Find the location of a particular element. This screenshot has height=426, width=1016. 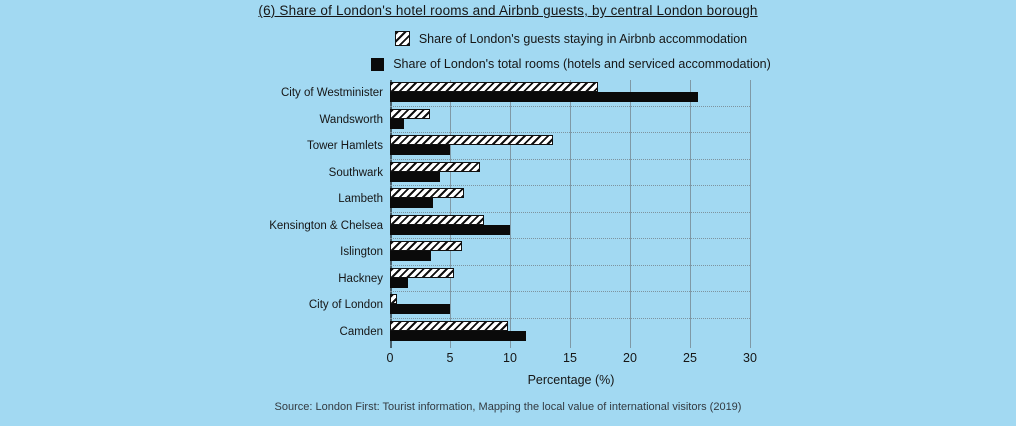

bar-airbnb-southwark is located at coordinates (435, 166).